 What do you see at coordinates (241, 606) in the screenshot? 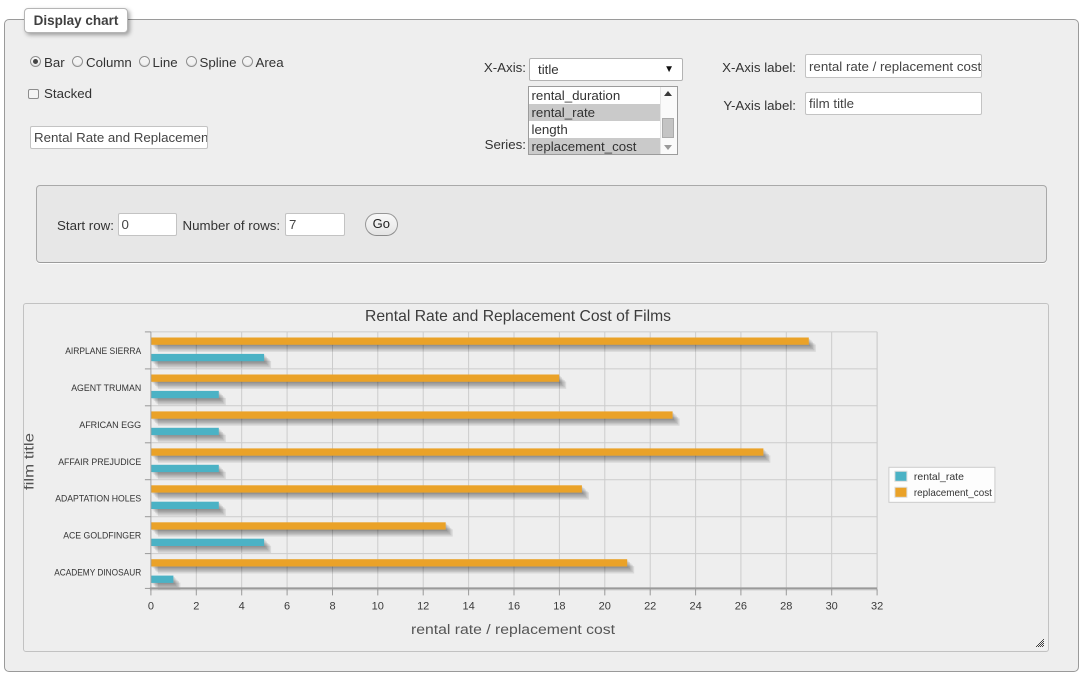
I see `svg-text: 4` at bounding box center [241, 606].